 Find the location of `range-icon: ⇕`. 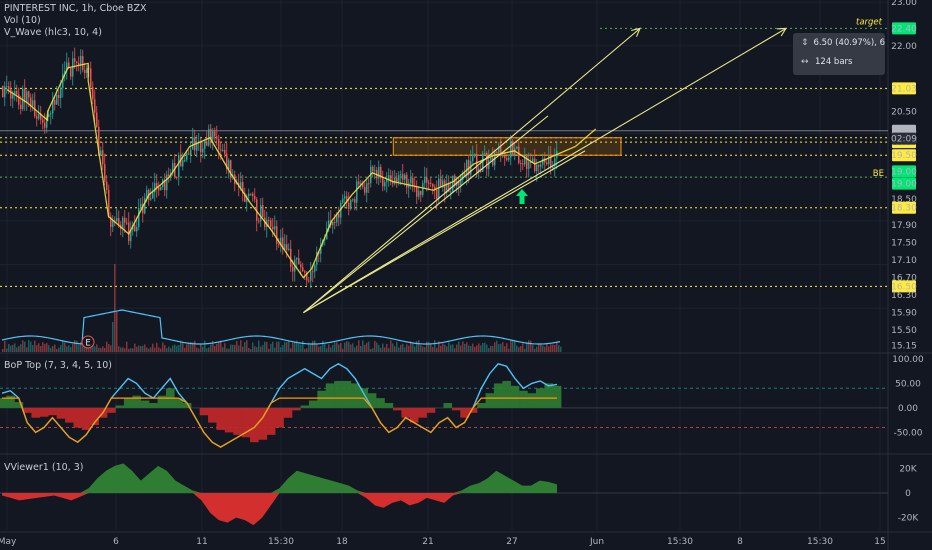

range-icon: ⇕ is located at coordinates (805, 42).